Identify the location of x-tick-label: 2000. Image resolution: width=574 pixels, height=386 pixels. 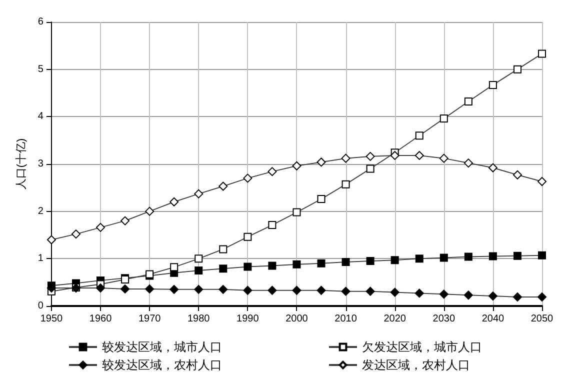
(297, 319).